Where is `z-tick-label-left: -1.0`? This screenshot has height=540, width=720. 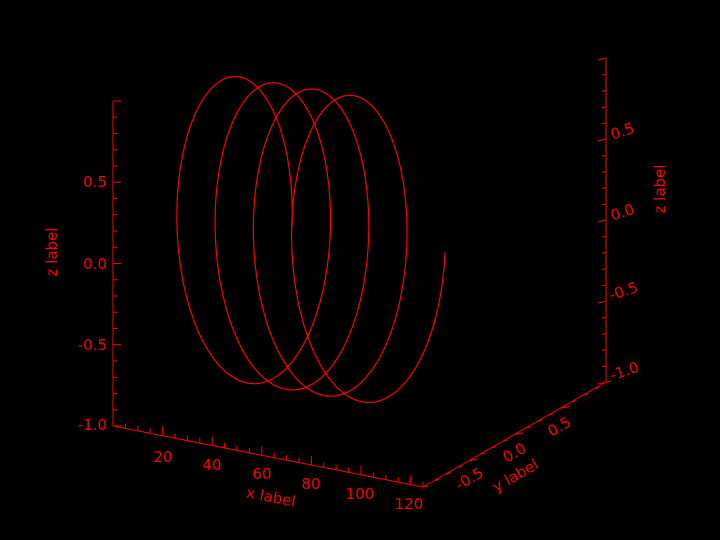 z-tick-label-left: -1.0 is located at coordinates (92, 425).